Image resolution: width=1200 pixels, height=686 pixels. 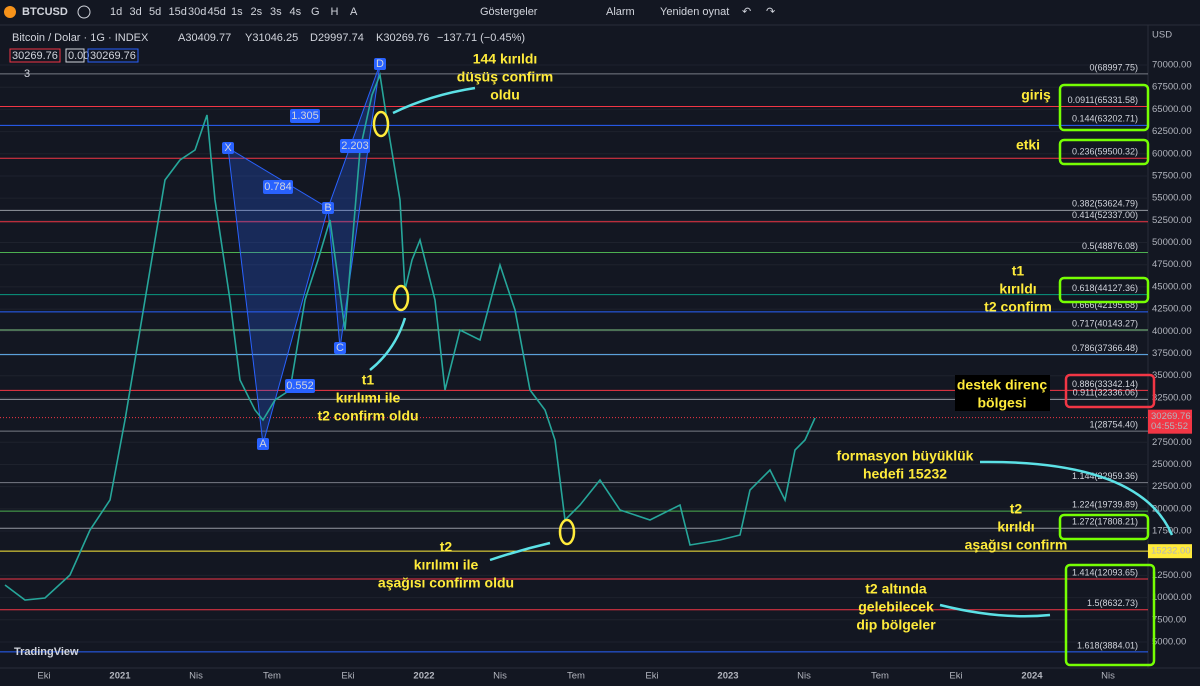 What do you see at coordinates (727, 676) in the screenshot?
I see `time-tick-label: 2023` at bounding box center [727, 676].